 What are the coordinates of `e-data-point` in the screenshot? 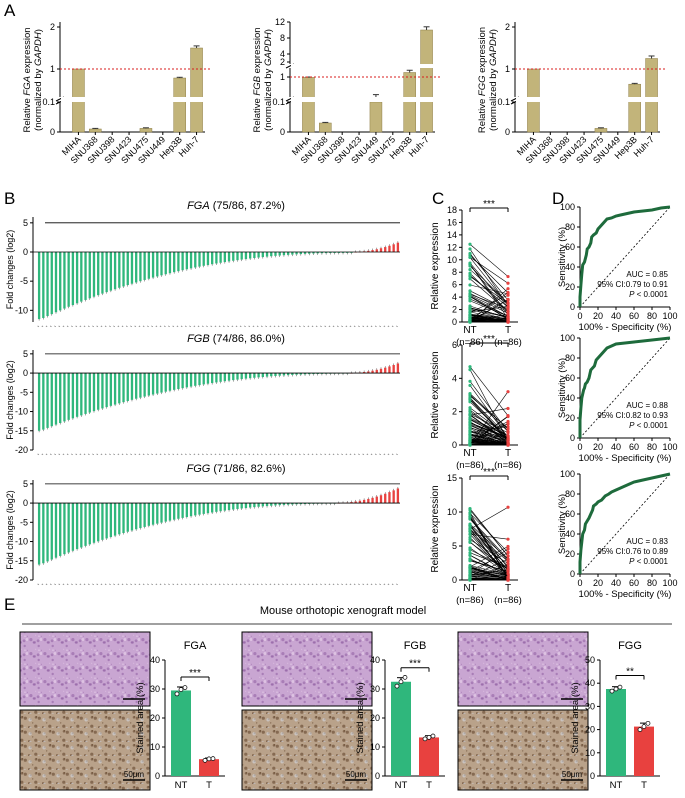 It's located at (648, 723).